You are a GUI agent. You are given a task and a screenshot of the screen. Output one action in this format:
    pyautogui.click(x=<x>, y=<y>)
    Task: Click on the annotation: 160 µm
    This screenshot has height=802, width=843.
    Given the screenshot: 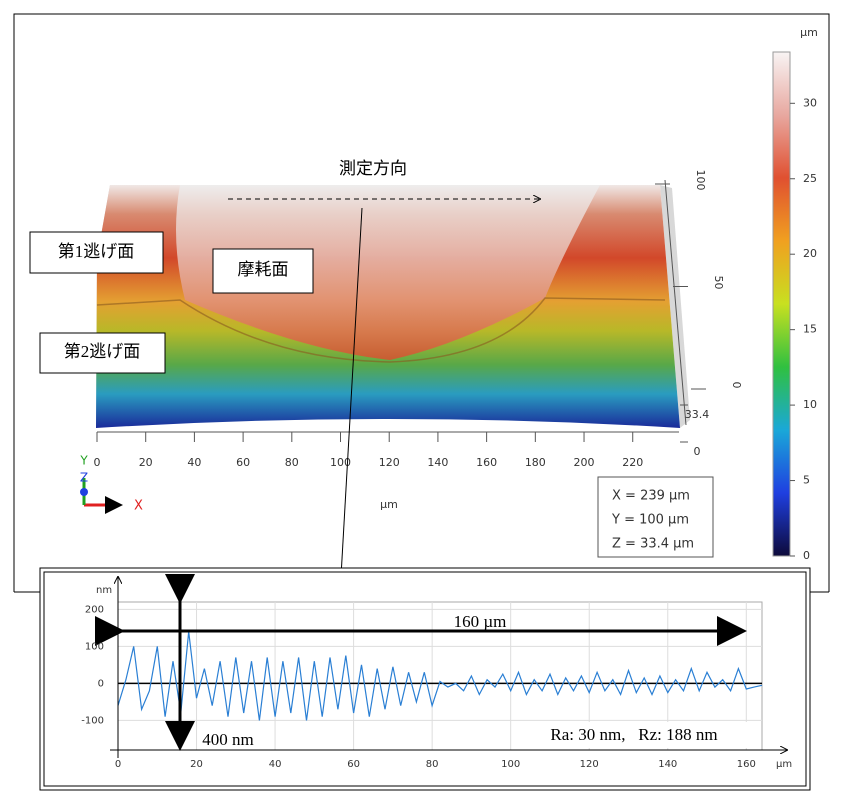 What is the action you would take?
    pyautogui.click(x=480, y=621)
    